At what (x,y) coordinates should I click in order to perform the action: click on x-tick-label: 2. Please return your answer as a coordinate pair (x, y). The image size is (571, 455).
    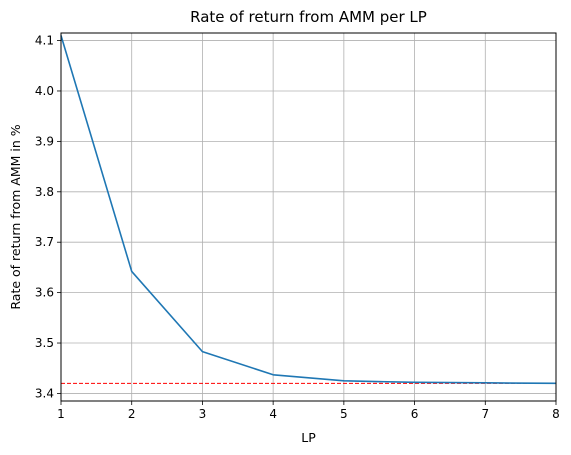
    Looking at the image, I should click on (132, 414).